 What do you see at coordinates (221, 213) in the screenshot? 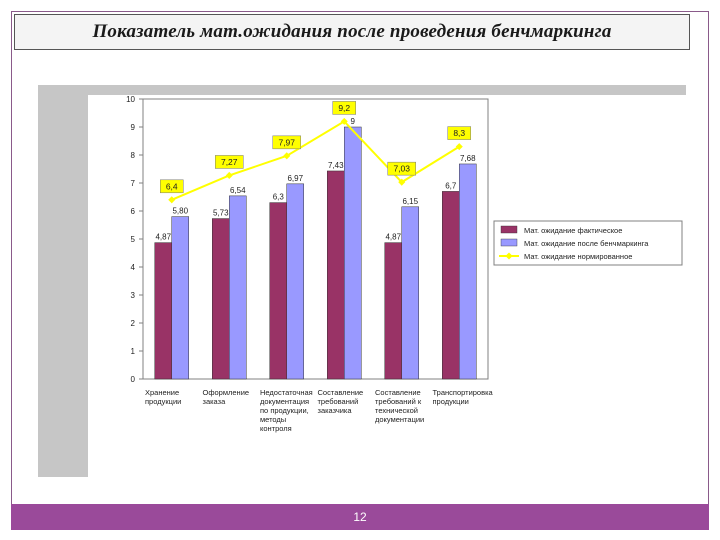
I see `label-fact: 5,73` at bounding box center [221, 213].